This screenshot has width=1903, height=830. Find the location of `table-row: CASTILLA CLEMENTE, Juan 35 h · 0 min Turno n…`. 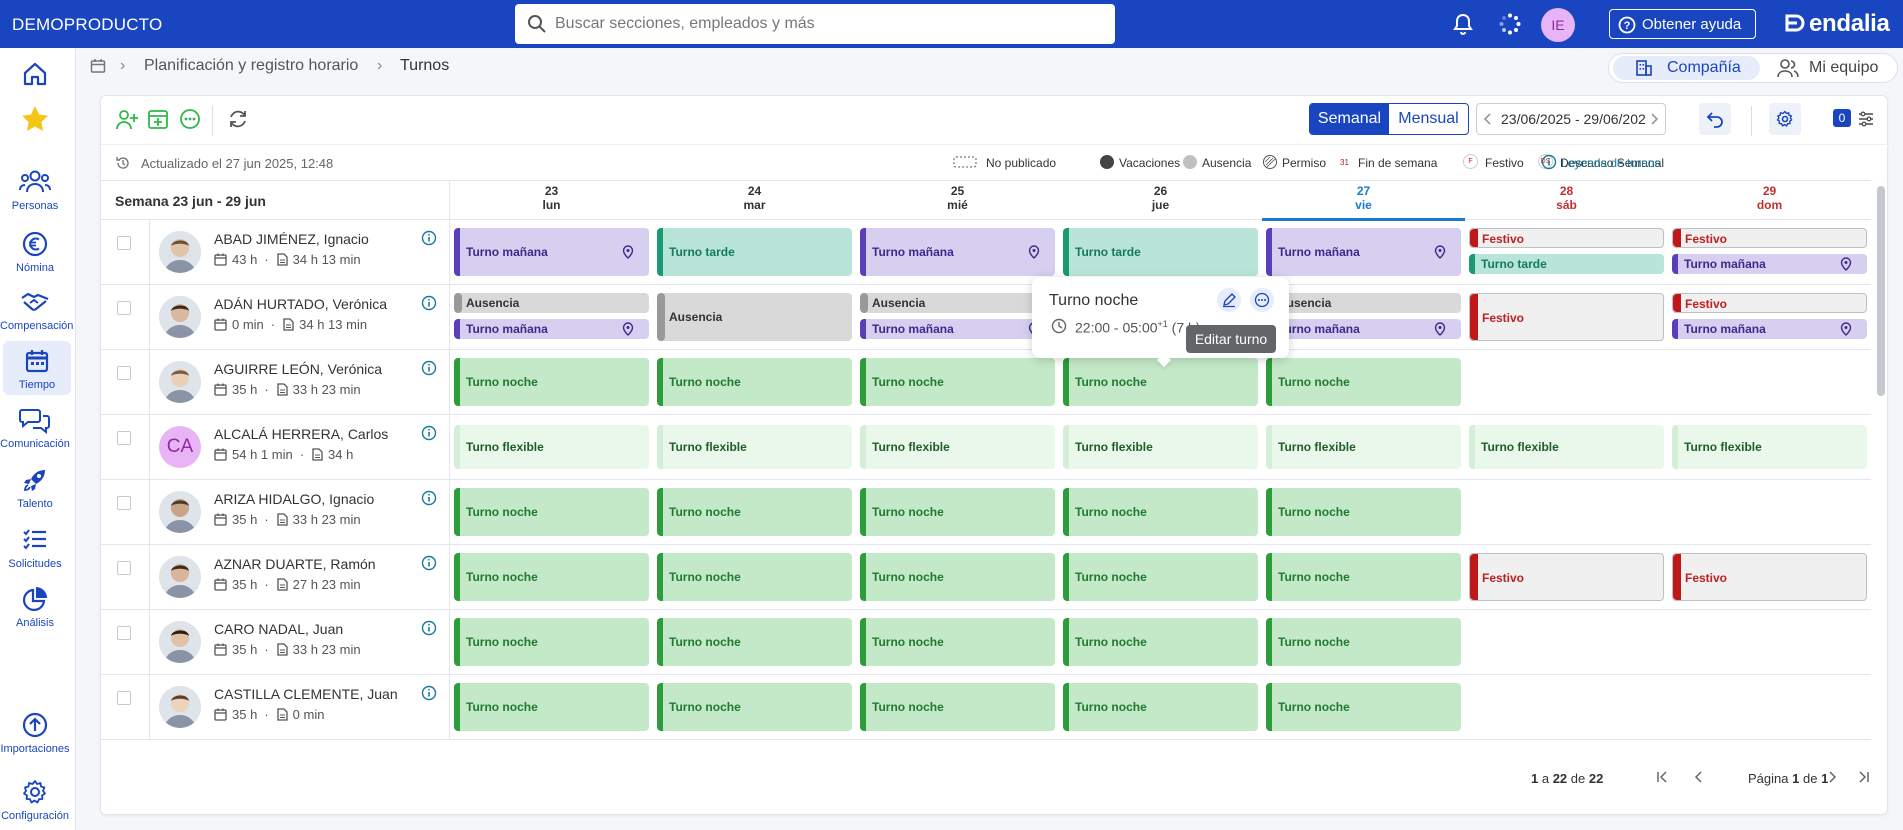

table-row: CASTILLA CLEMENTE, Juan 35 h · 0 min Turno n… is located at coordinates (986, 707).